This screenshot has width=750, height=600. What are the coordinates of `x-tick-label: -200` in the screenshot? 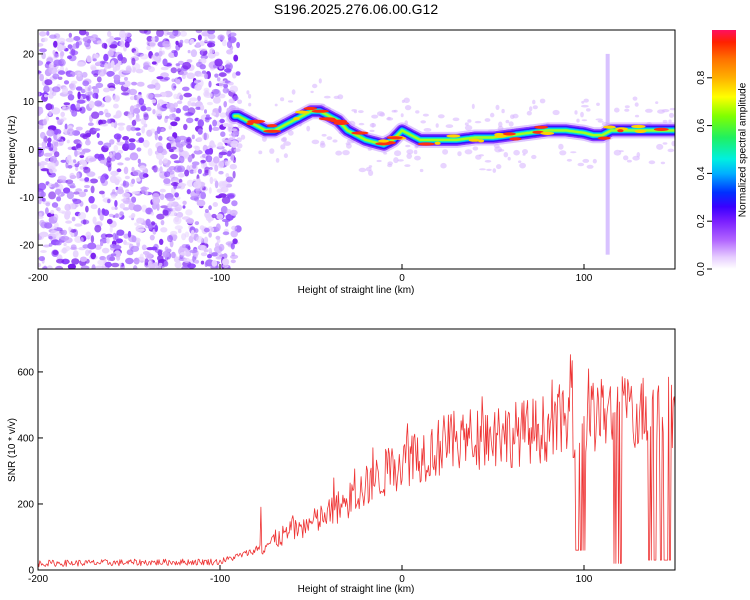 It's located at (38, 278).